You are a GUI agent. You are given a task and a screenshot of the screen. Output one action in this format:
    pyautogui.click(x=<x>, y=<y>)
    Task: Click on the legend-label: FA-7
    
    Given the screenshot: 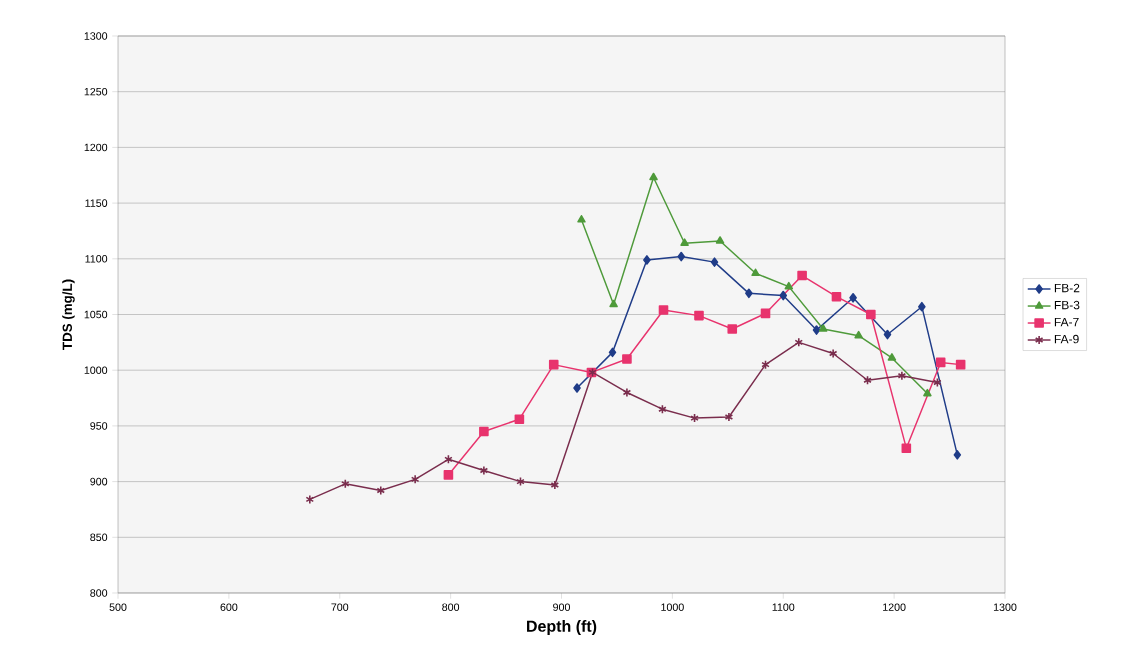 What is the action you would take?
    pyautogui.click(x=1066, y=322)
    